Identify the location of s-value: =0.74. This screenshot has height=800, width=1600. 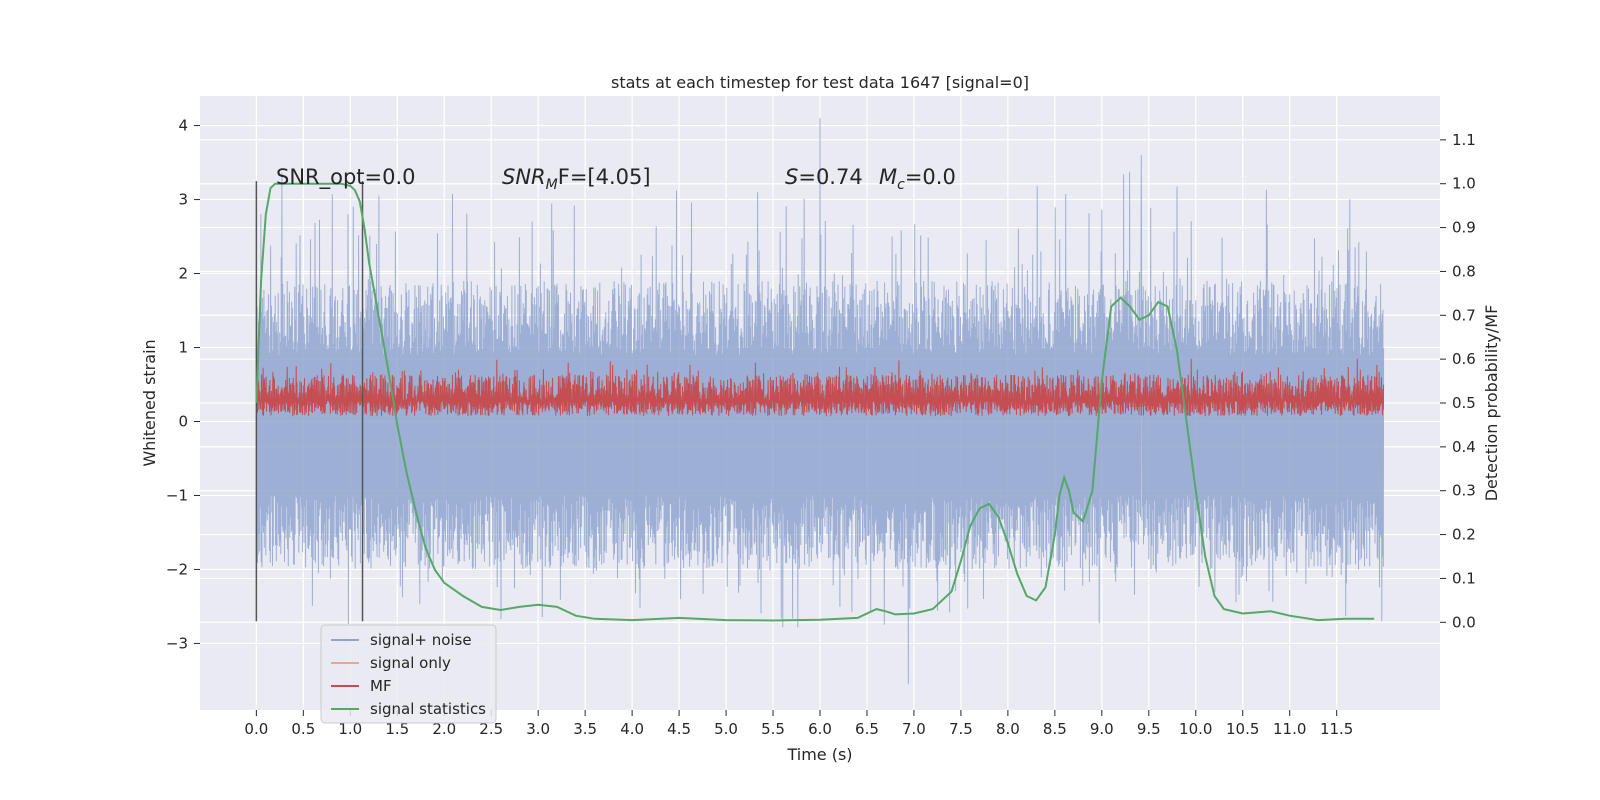
(830, 177).